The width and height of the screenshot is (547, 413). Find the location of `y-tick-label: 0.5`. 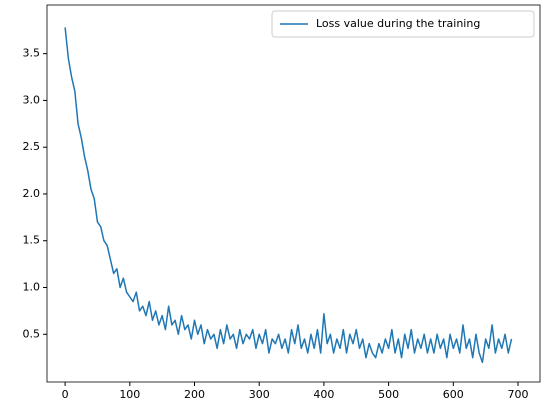

y-tick-label: 0.5 is located at coordinates (32, 333).